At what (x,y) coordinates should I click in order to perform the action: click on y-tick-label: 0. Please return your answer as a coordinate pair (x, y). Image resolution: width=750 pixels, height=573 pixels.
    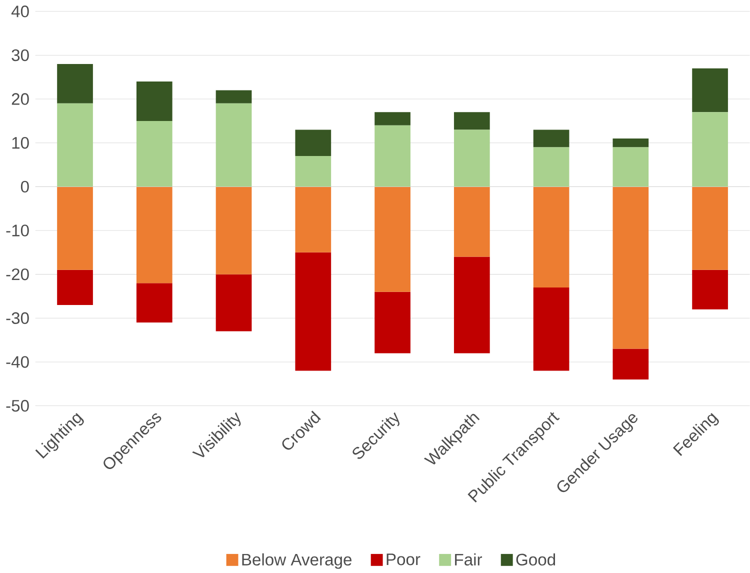
    Looking at the image, I should click on (24, 186).